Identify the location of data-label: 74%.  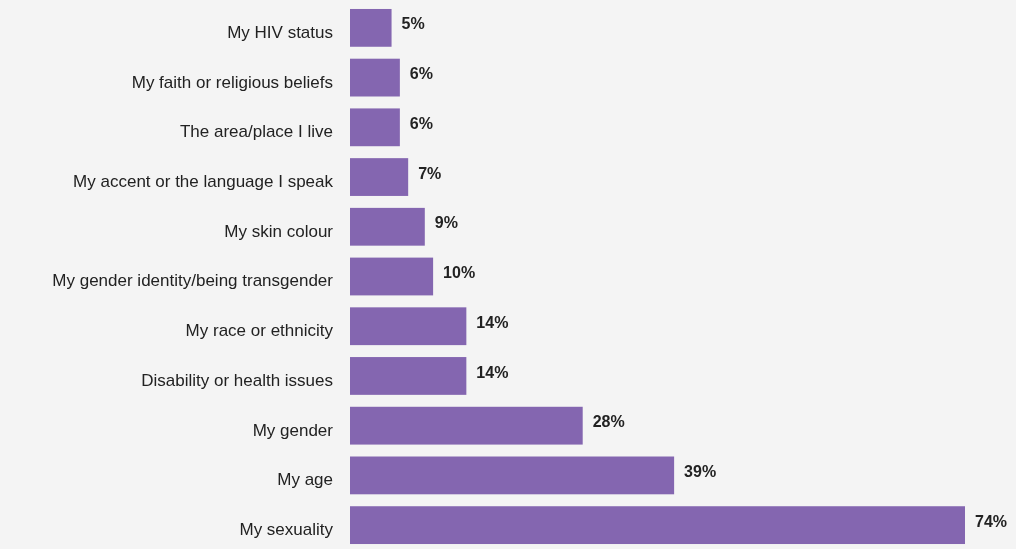
(991, 521).